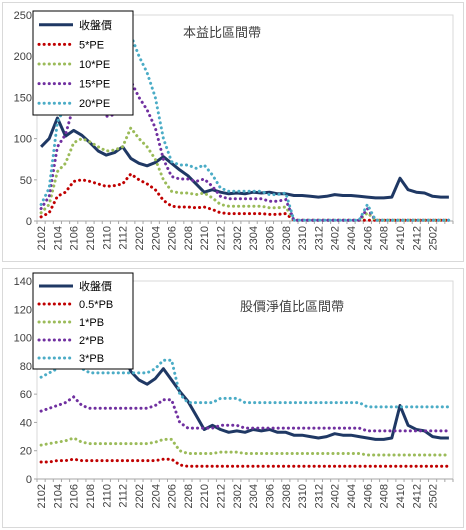 This screenshot has width=466, height=530. What do you see at coordinates (94, 85) in the screenshot?
I see `legend-label-3: 15*PE` at bounding box center [94, 85].